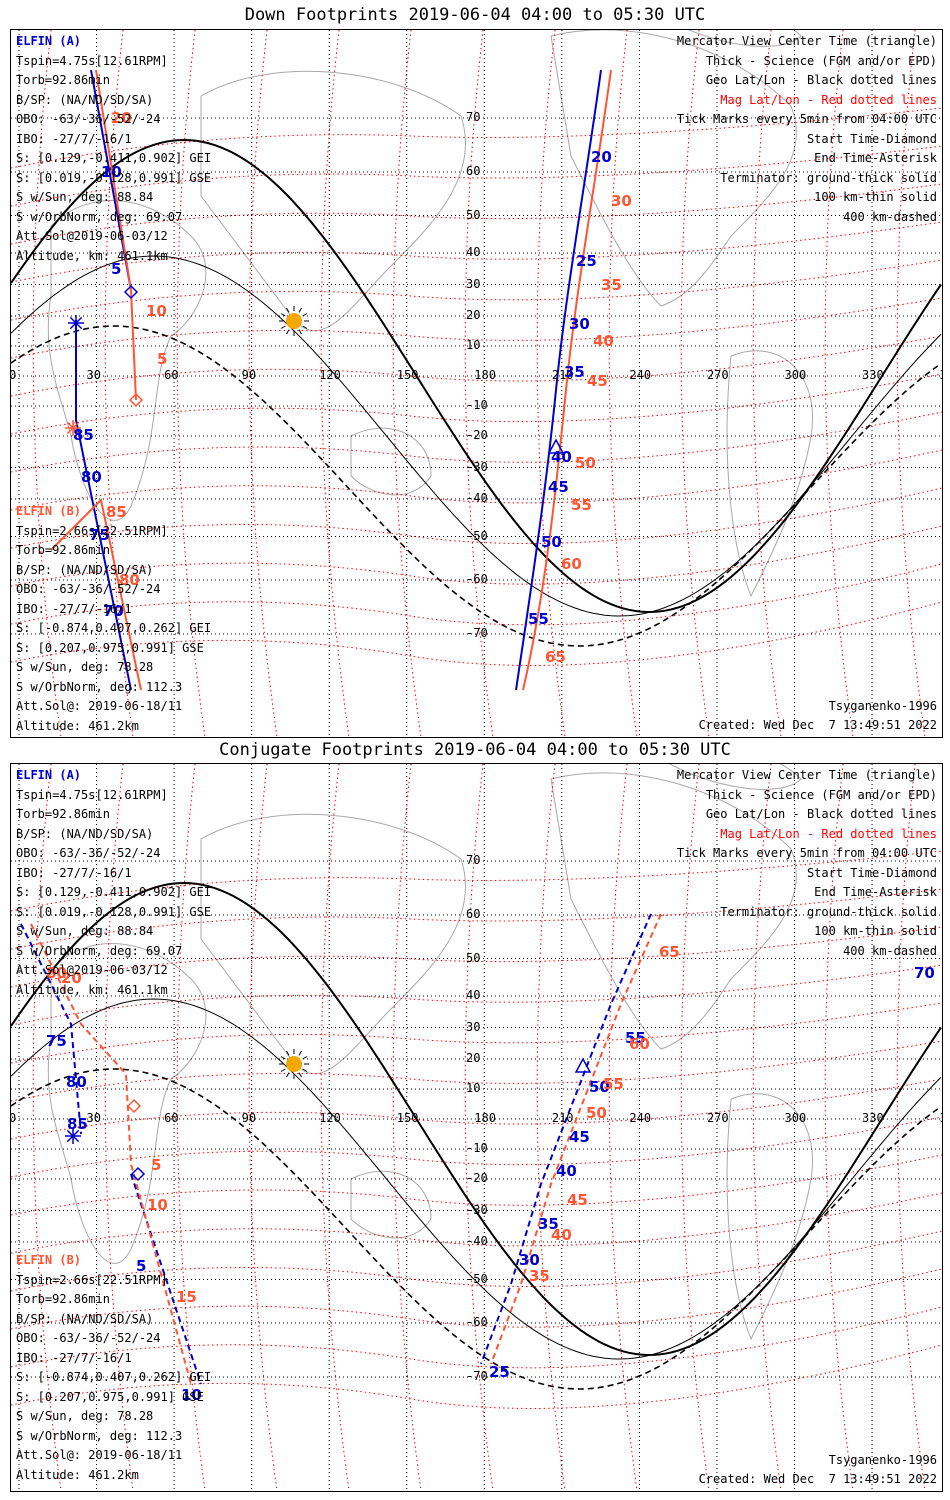  I want to click on track-tick-b: 45, so click(577, 1200).